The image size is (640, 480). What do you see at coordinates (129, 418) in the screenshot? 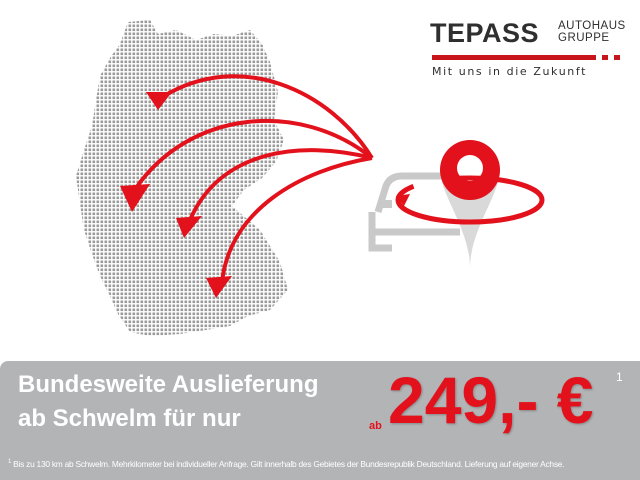
I see `headline-line2: ab Schwelm für nur` at bounding box center [129, 418].